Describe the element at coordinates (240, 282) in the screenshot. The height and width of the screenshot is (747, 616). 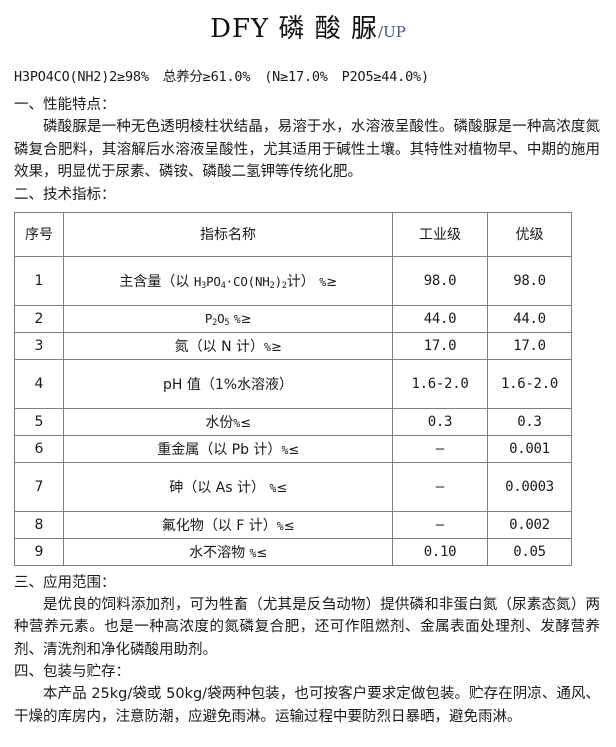
I see `chem-formula-row1: H3PO4·CO(NH2)2` at that location.